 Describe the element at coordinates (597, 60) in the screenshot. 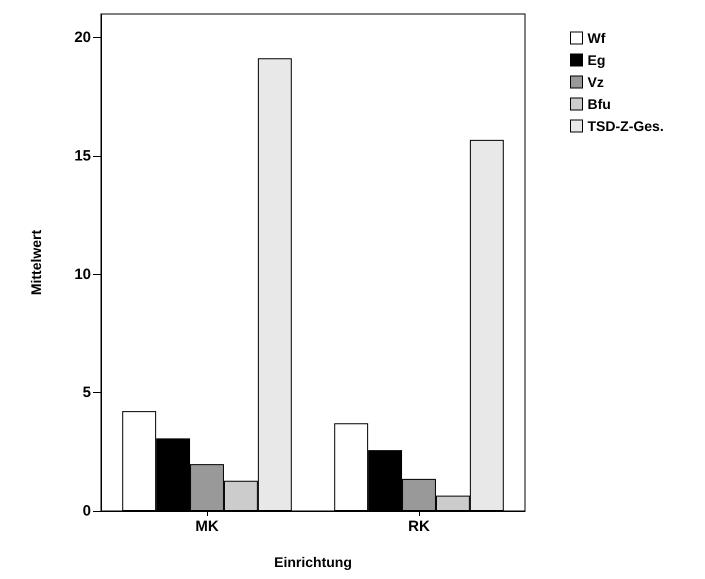

I see `legend-label: Eg` at that location.